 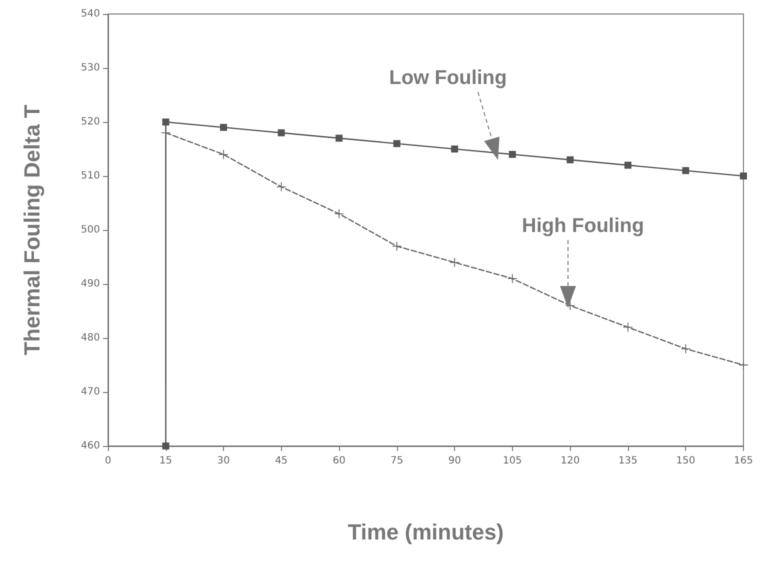 What do you see at coordinates (583, 226) in the screenshot?
I see `annotation: High Fouling` at bounding box center [583, 226].